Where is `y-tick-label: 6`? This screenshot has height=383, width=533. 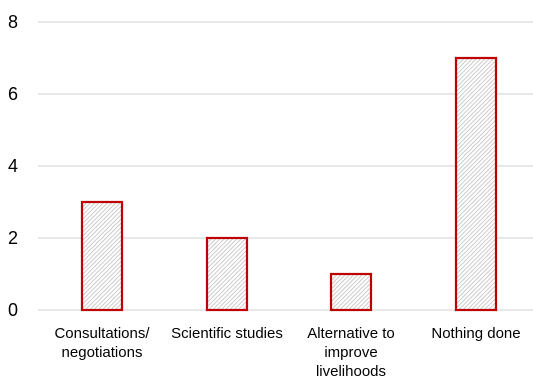
y-tick-label: 6 is located at coordinates (13, 94).